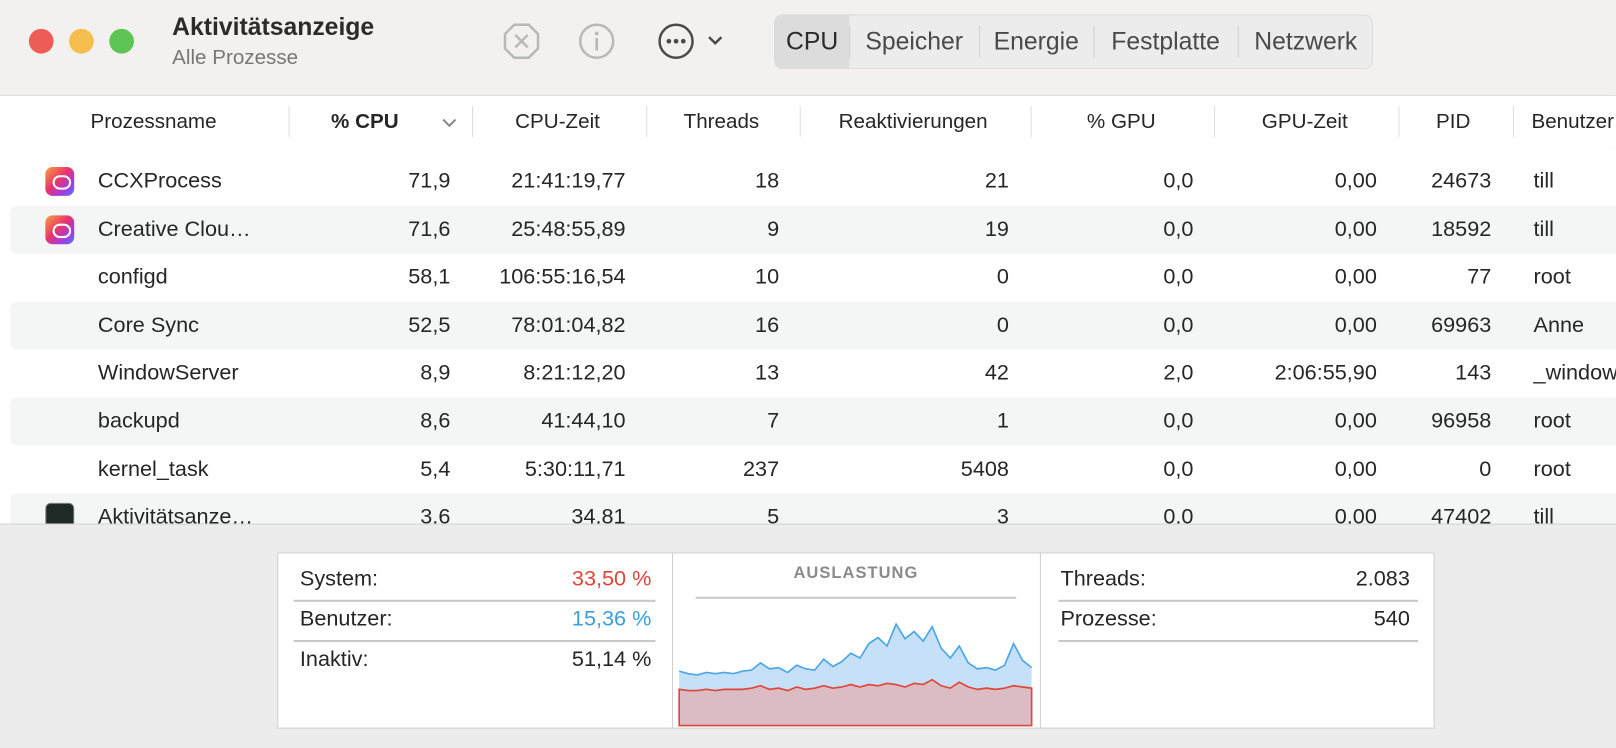  I want to click on cell: 24673, so click(1461, 181).